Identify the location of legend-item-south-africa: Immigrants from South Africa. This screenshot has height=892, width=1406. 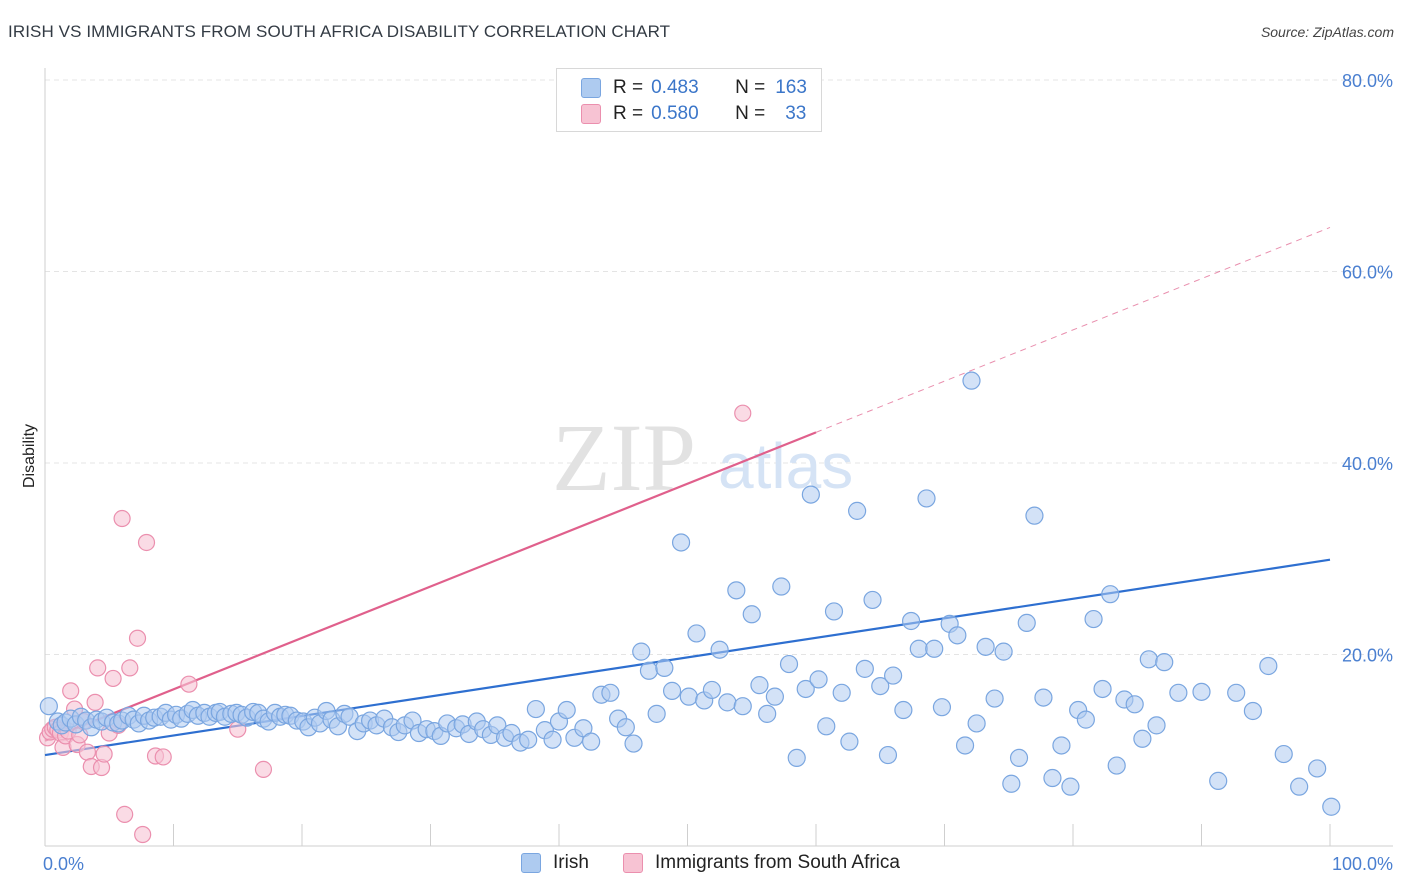
(761, 863).